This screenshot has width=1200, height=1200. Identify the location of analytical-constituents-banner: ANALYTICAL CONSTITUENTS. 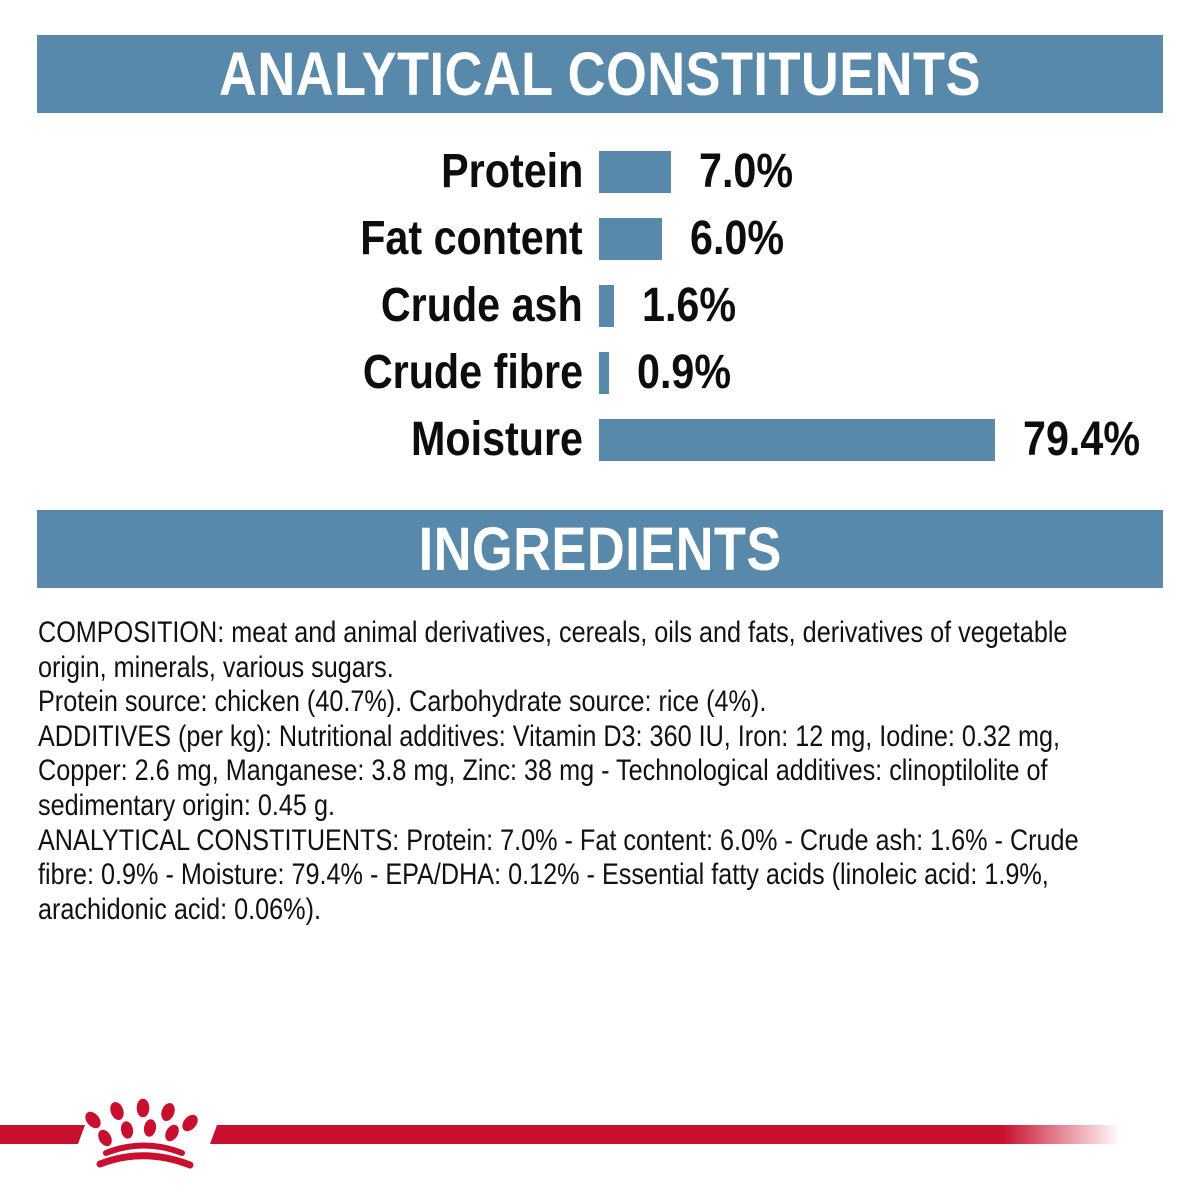
(600, 74).